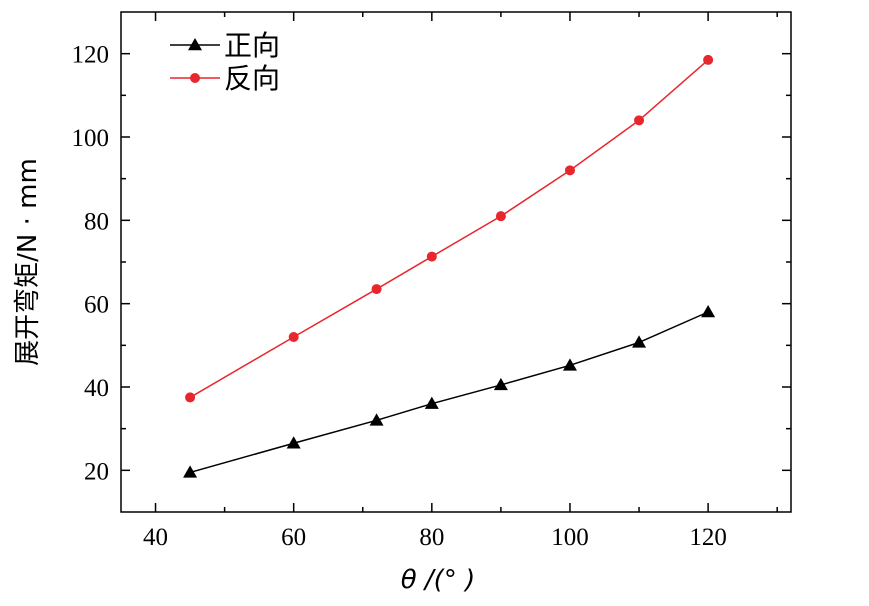 The image size is (869, 606). What do you see at coordinates (91, 55) in the screenshot?
I see `y-tick-label: 120` at bounding box center [91, 55].